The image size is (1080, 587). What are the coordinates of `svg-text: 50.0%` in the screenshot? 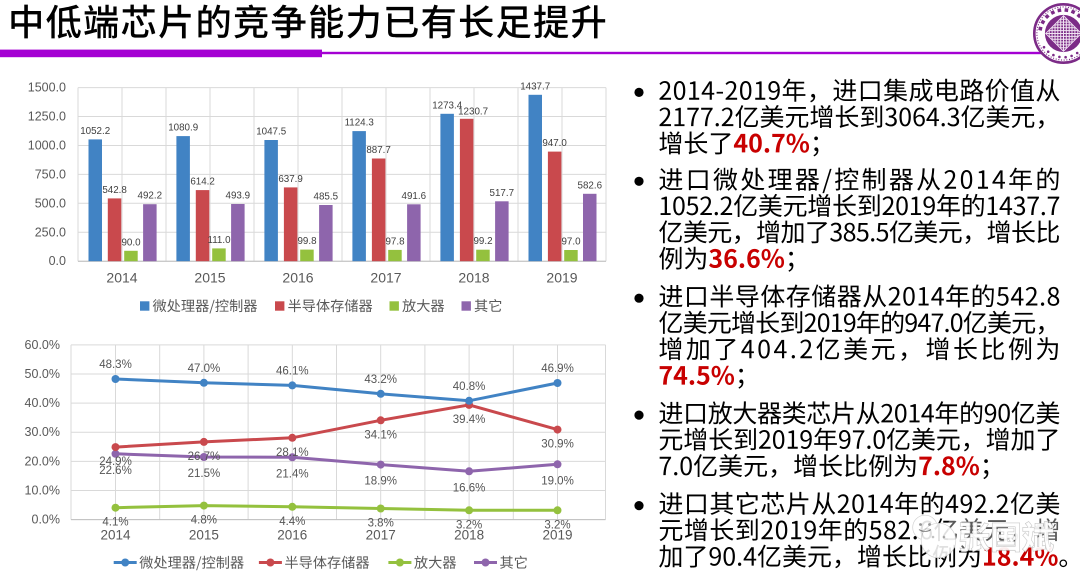 It's located at (42, 374).